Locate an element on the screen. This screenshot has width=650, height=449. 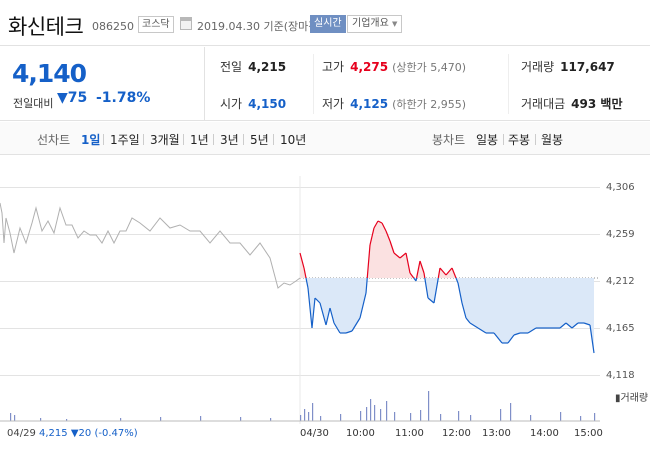
trade-amount-value: 493 백만 is located at coordinates (597, 104).